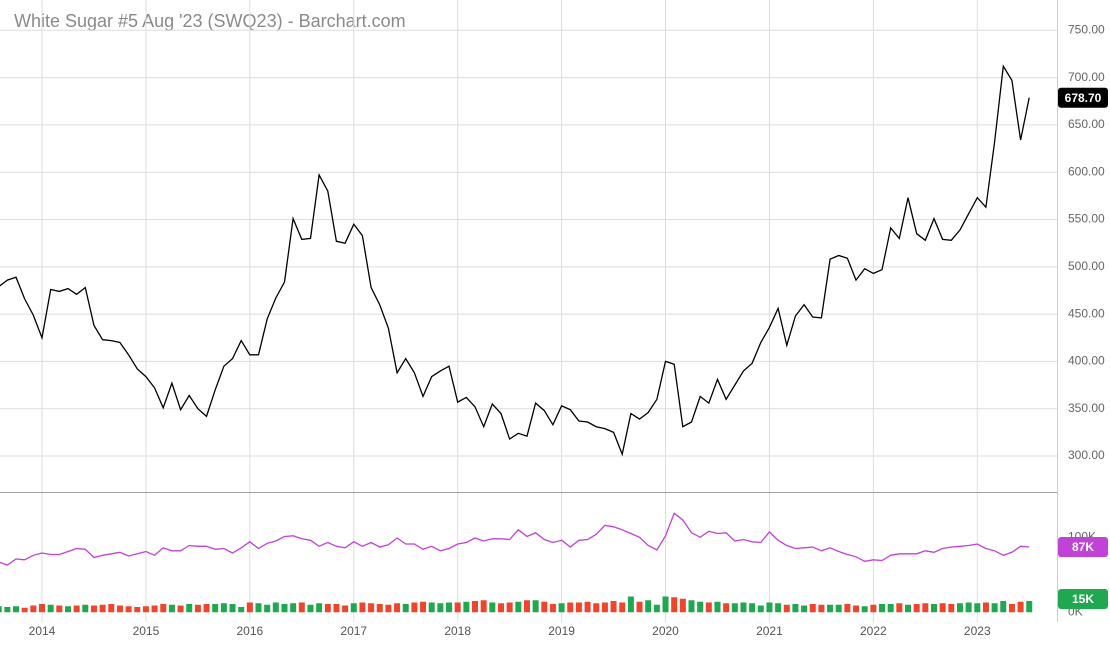 This screenshot has width=1110, height=645. Describe the element at coordinates (977, 631) in the screenshot. I see `x-tick-label: 2023` at that location.